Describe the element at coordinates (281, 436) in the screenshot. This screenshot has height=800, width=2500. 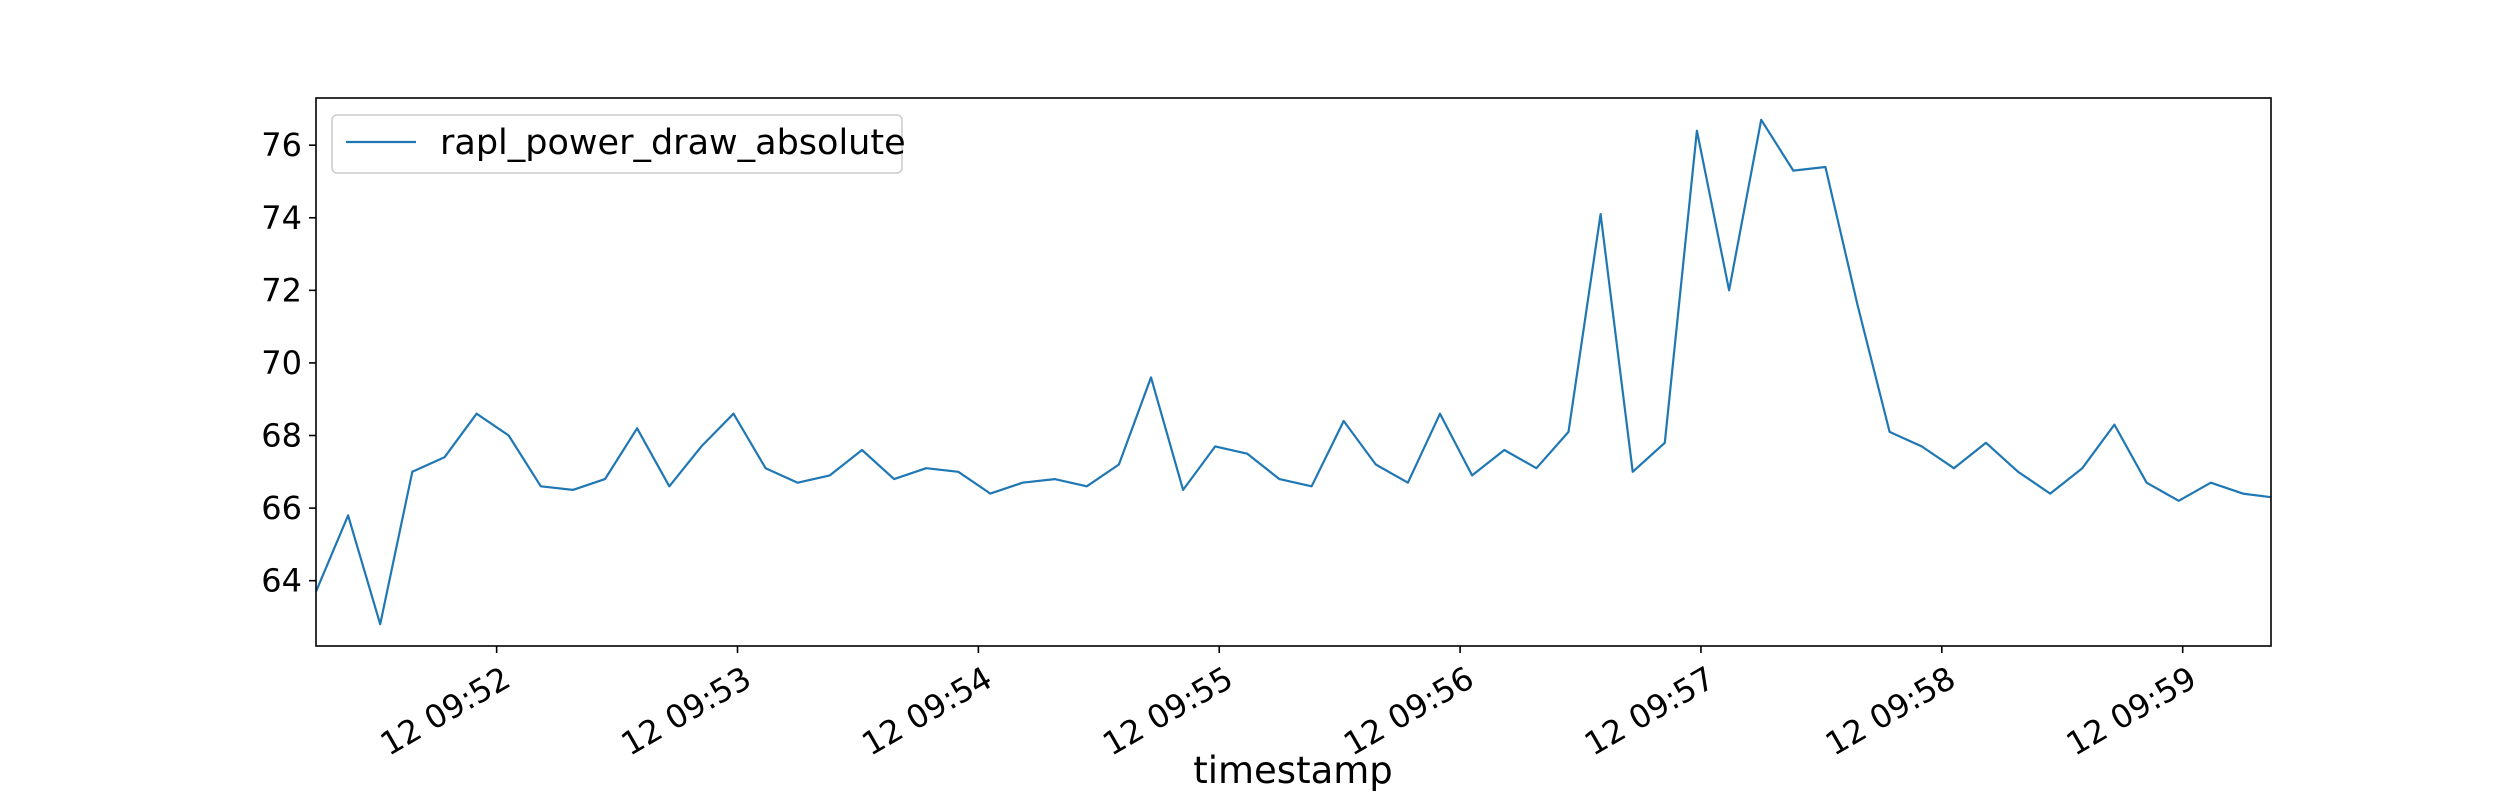
I see `y-tick-label: 68` at that location.